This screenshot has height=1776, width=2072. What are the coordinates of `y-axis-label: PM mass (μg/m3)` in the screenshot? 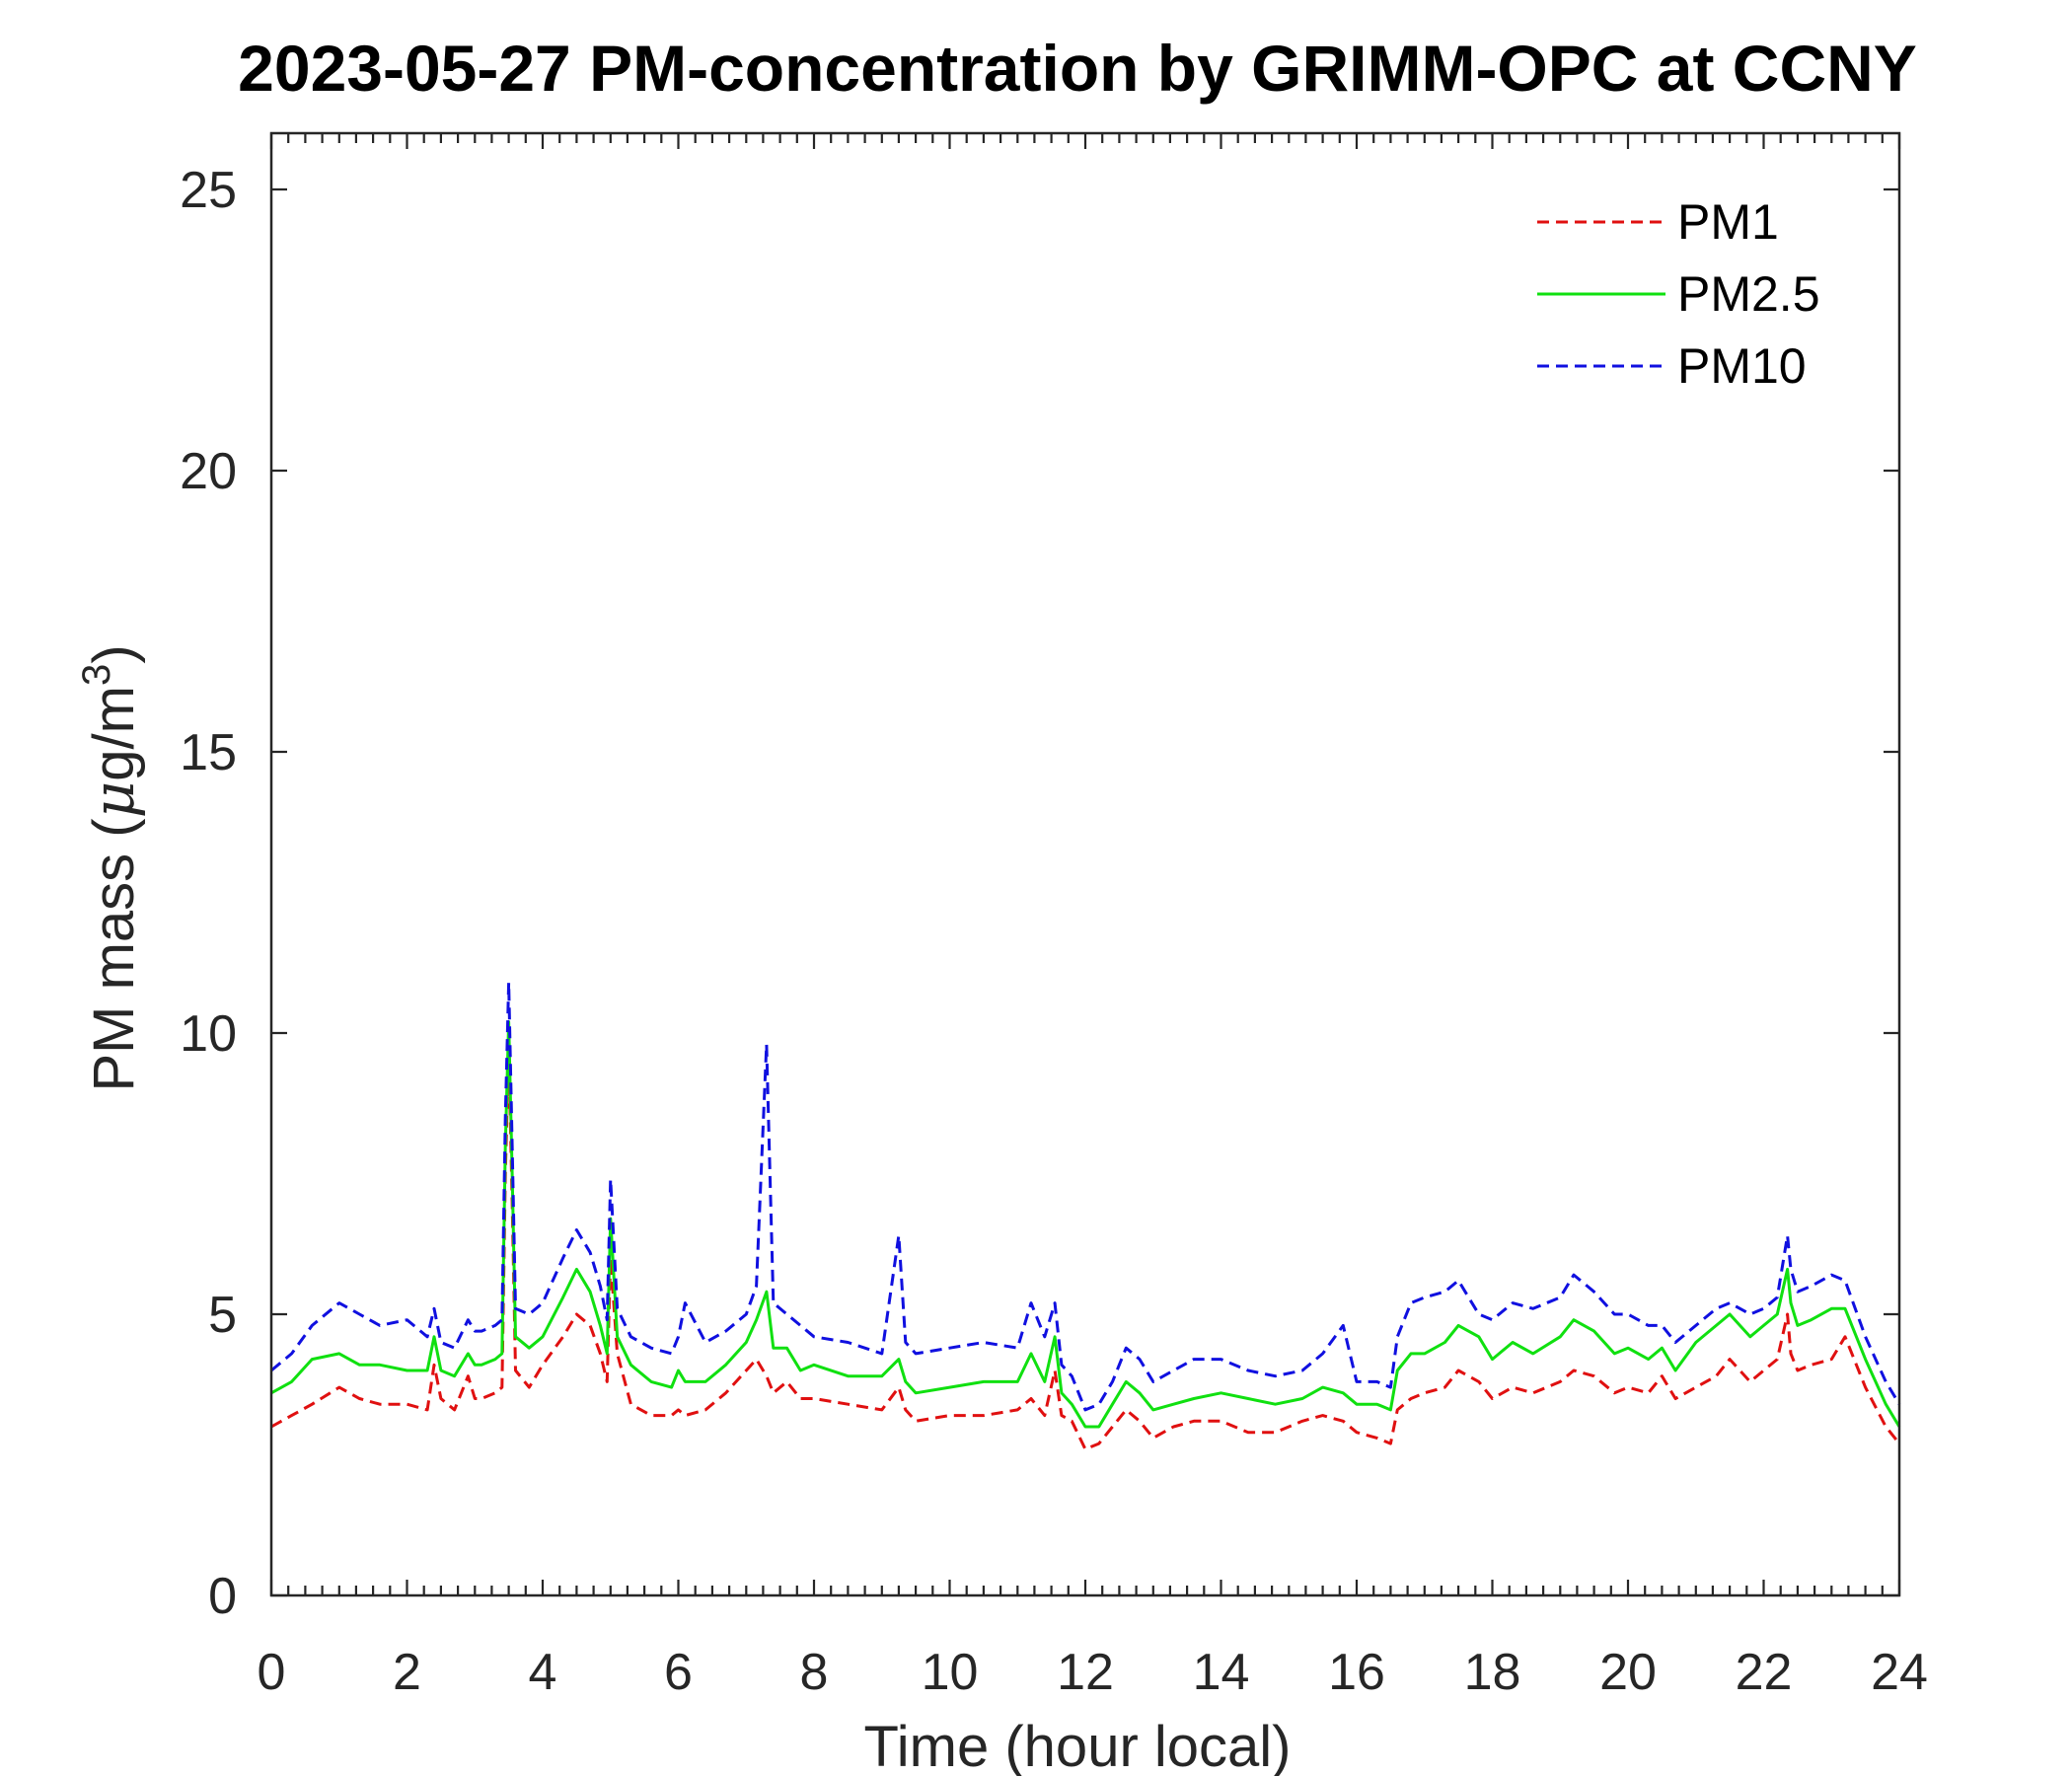 It's located at (111, 868).